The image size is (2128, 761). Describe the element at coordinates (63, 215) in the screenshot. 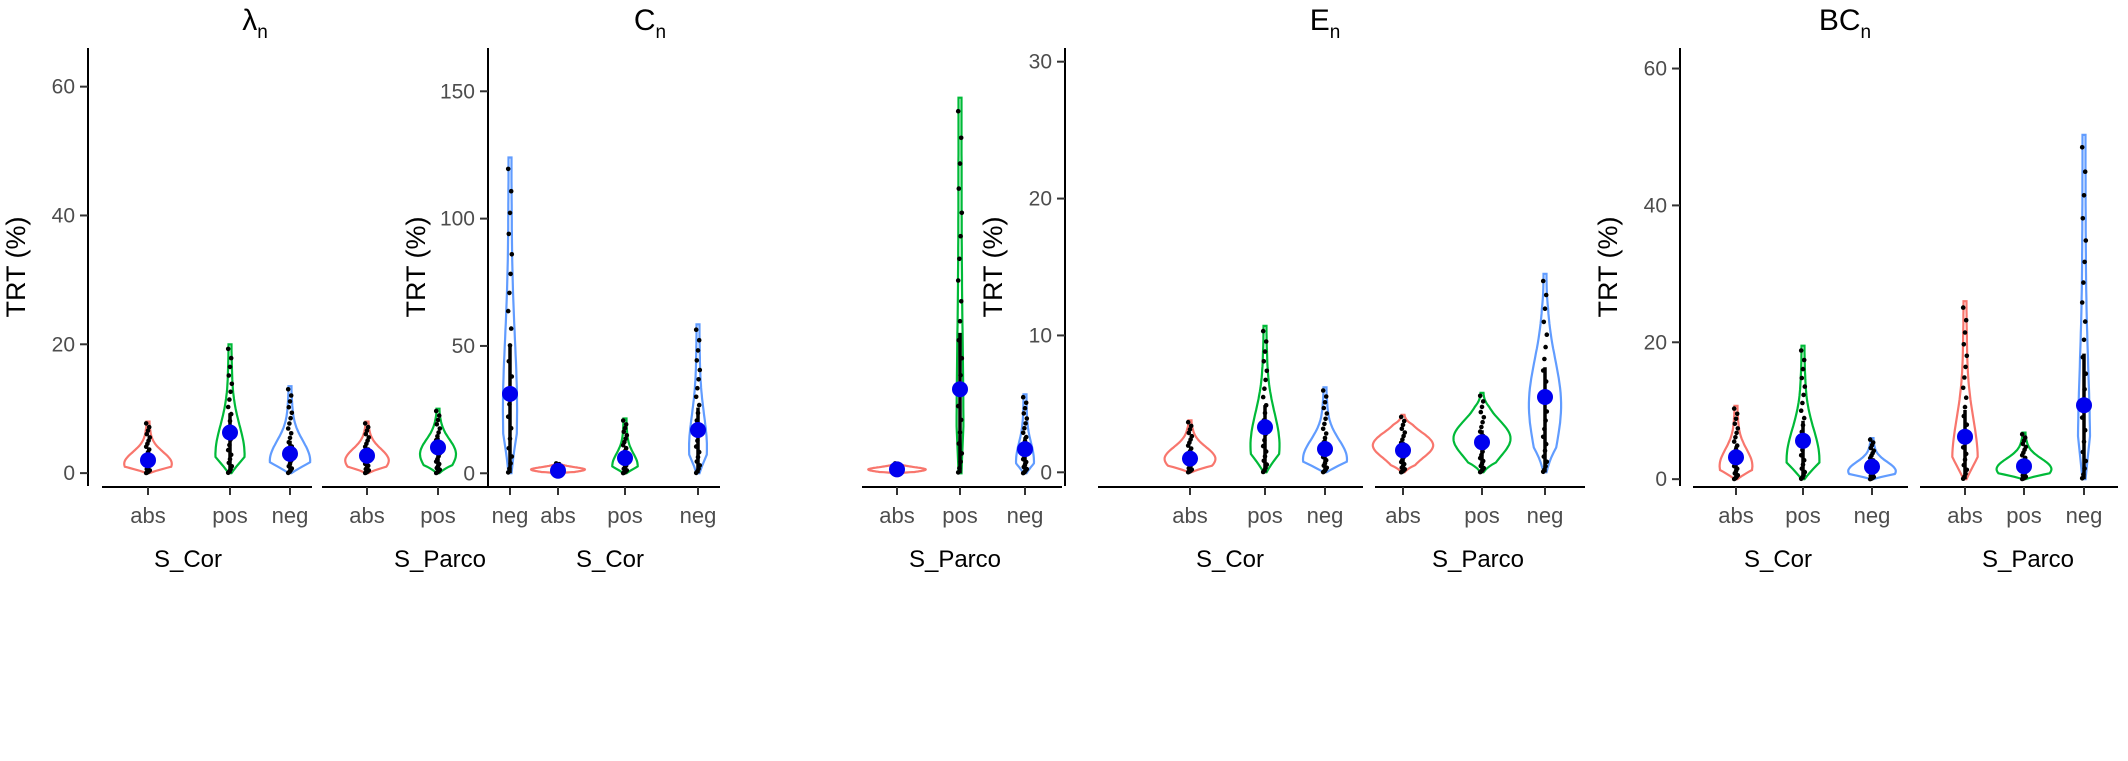

I see `y-tick-label: 40` at that location.